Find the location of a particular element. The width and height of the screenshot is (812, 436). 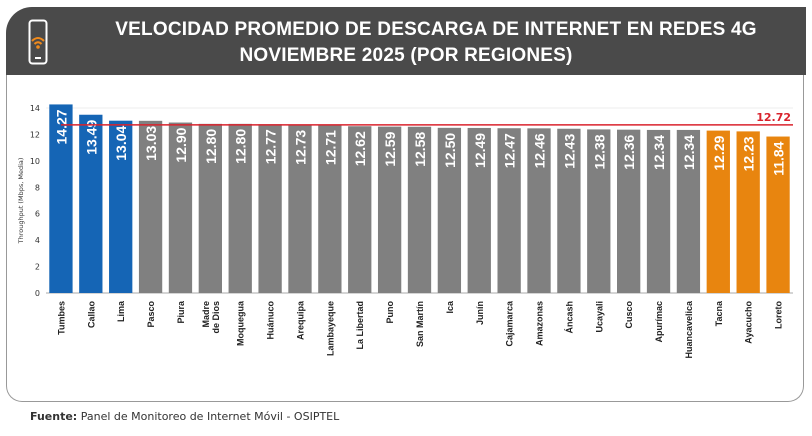

x-tick-label: Cusco is located at coordinates (629, 315).